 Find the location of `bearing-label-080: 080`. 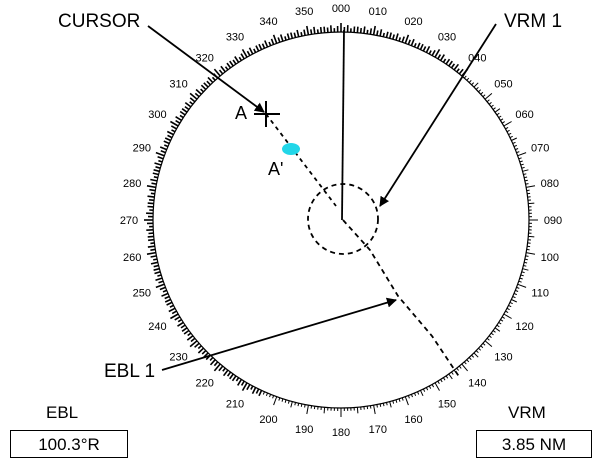

bearing-label-080: 080 is located at coordinates (550, 184).